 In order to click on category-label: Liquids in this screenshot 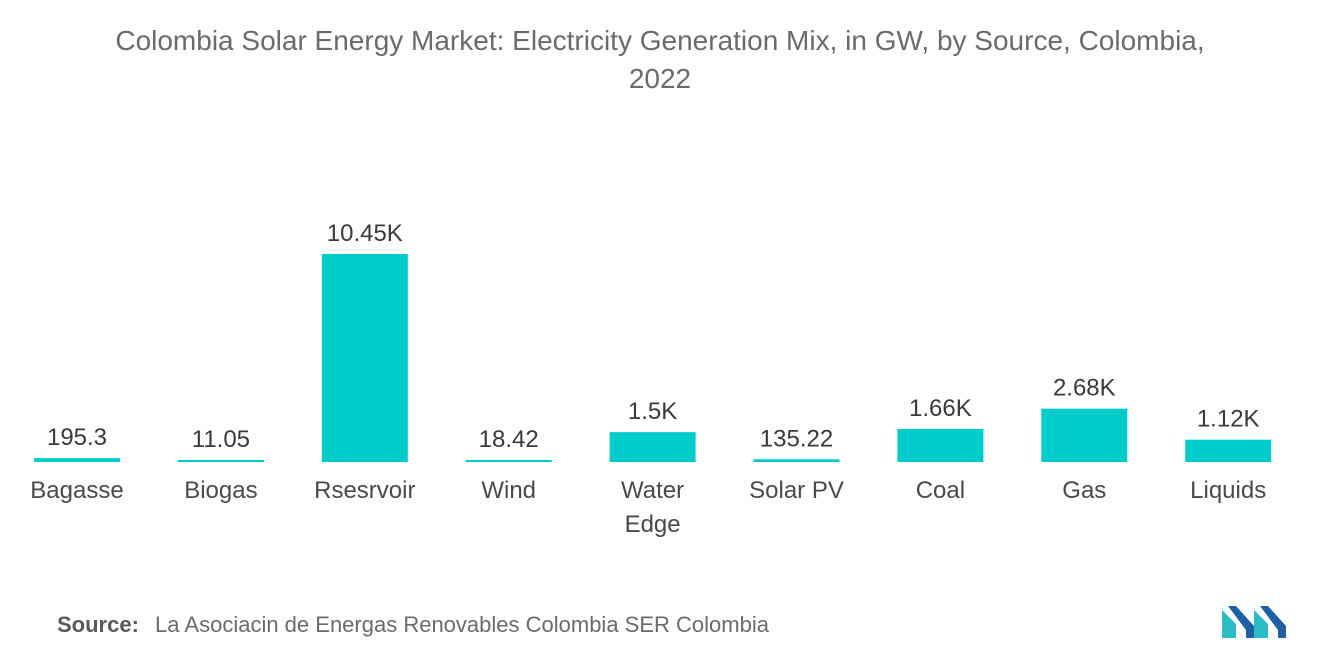, I will do `click(1228, 490)`.